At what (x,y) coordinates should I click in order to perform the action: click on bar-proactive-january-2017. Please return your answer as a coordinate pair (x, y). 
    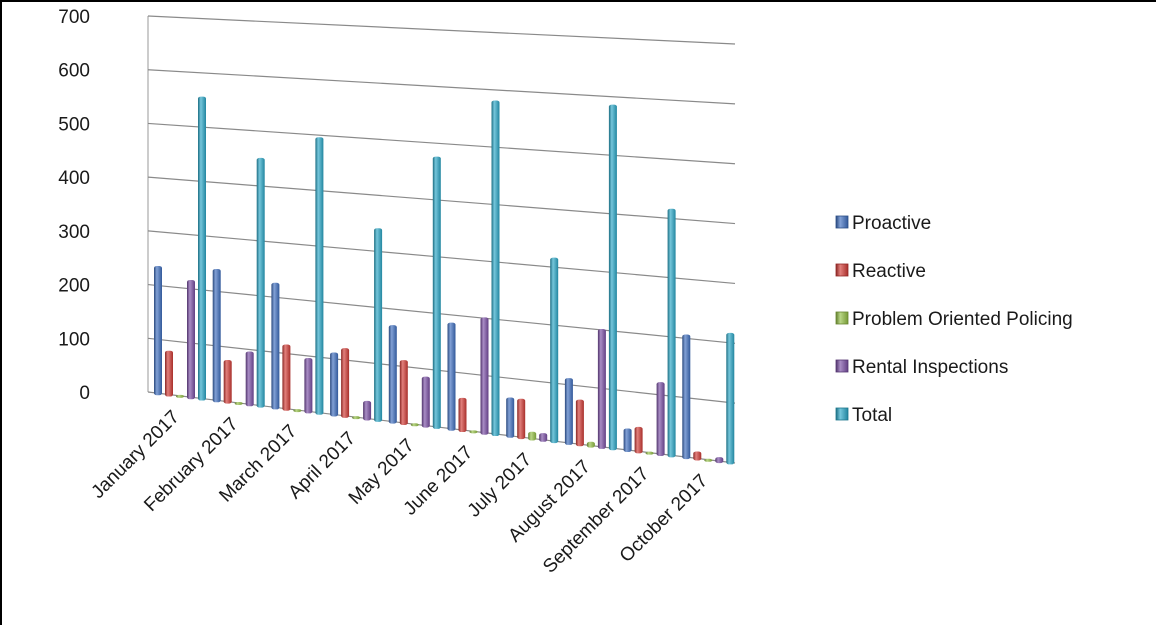
    Looking at the image, I should click on (158, 331).